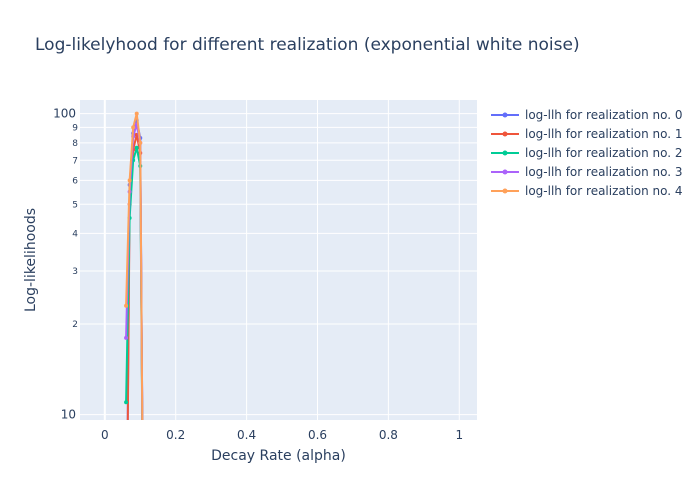 The image size is (700, 500). I want to click on legend-item: log-llh for realization no. 1, so click(587, 134).